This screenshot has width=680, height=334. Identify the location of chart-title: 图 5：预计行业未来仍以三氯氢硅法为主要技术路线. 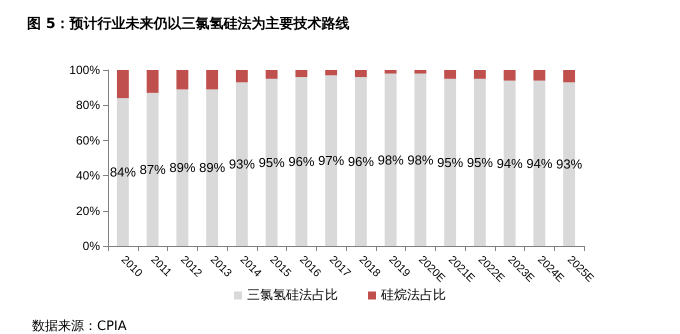
(188, 23).